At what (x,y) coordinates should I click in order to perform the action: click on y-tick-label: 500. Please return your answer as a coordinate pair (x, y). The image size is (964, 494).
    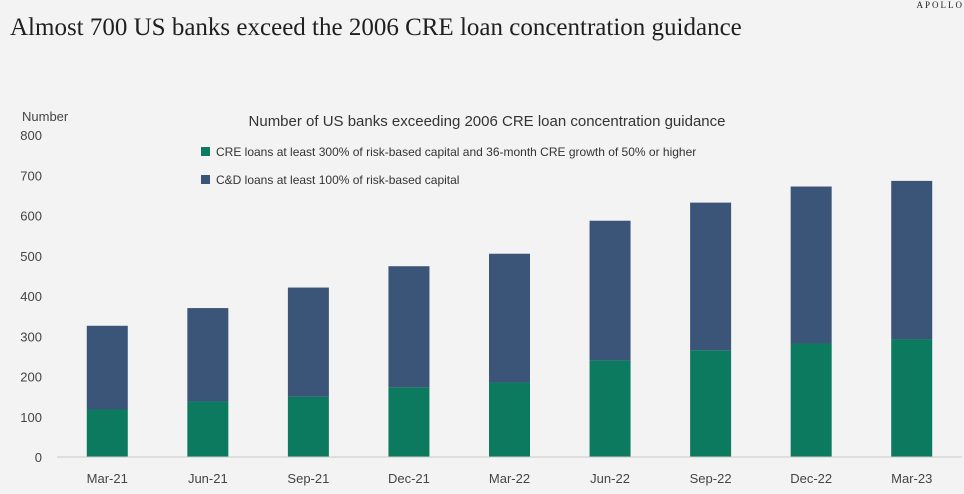
    Looking at the image, I should click on (31, 256).